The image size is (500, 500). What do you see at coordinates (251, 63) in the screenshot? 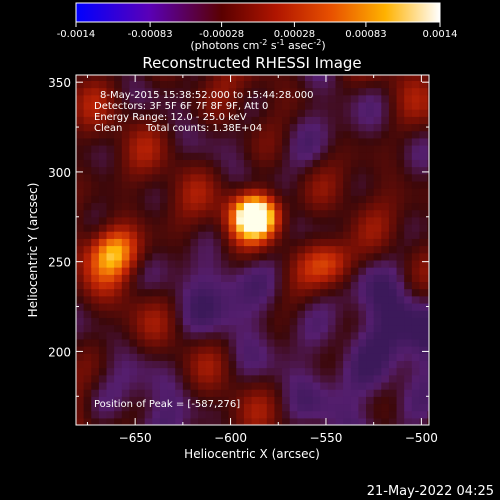
I see `chart-title: Reconstructed RHESSI Image` at bounding box center [251, 63].